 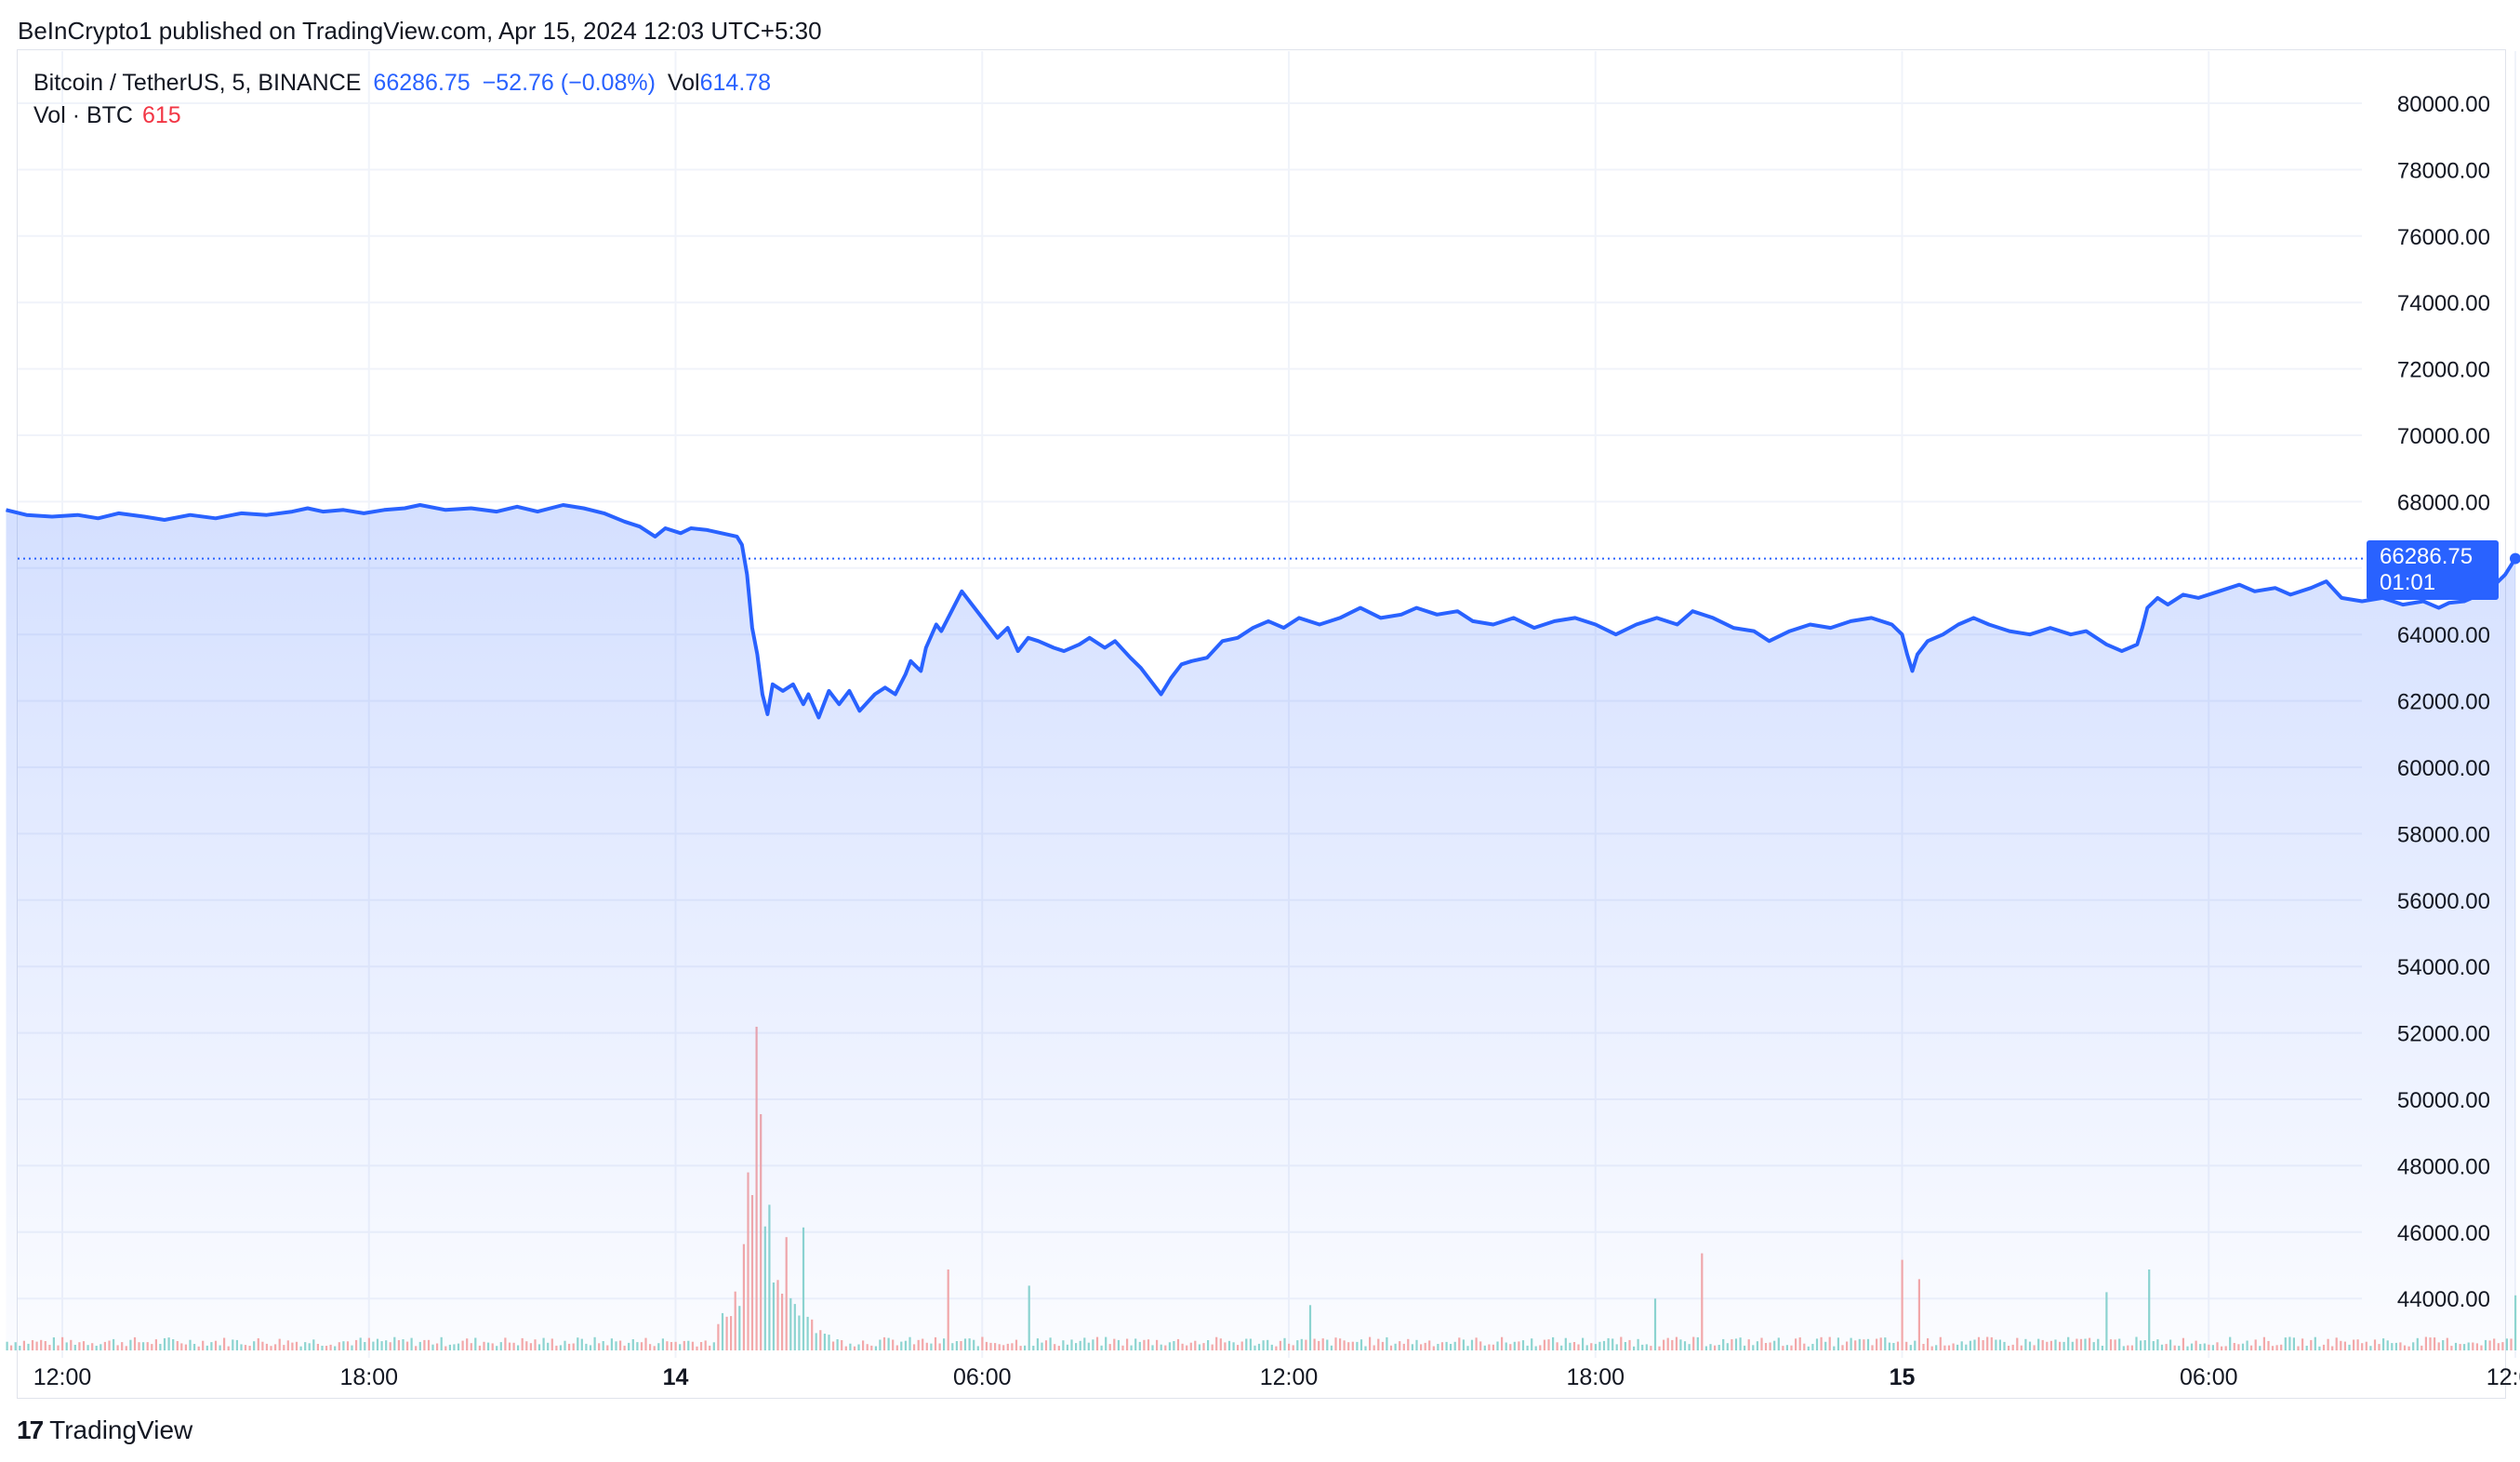 I want to click on volume-legend: Vol · BTC 615, so click(x=107, y=116).